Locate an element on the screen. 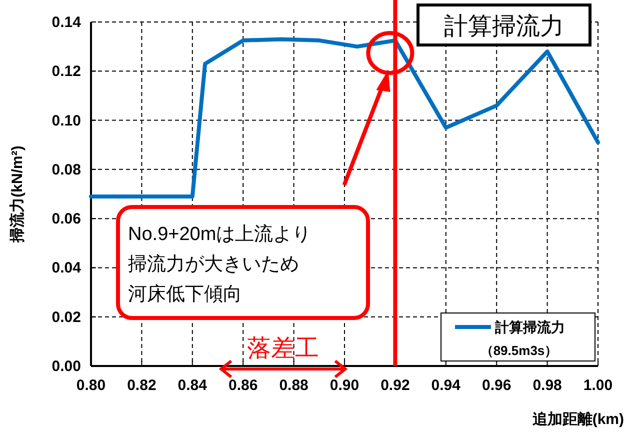 The height and width of the screenshot is (432, 630). x-tick-label: 0.86 is located at coordinates (243, 385).